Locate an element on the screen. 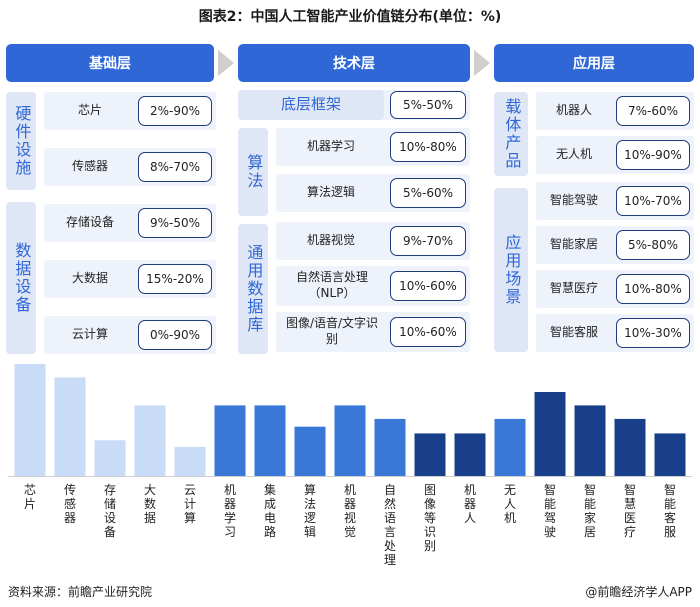  header-tech: 技术层 is located at coordinates (354, 63).